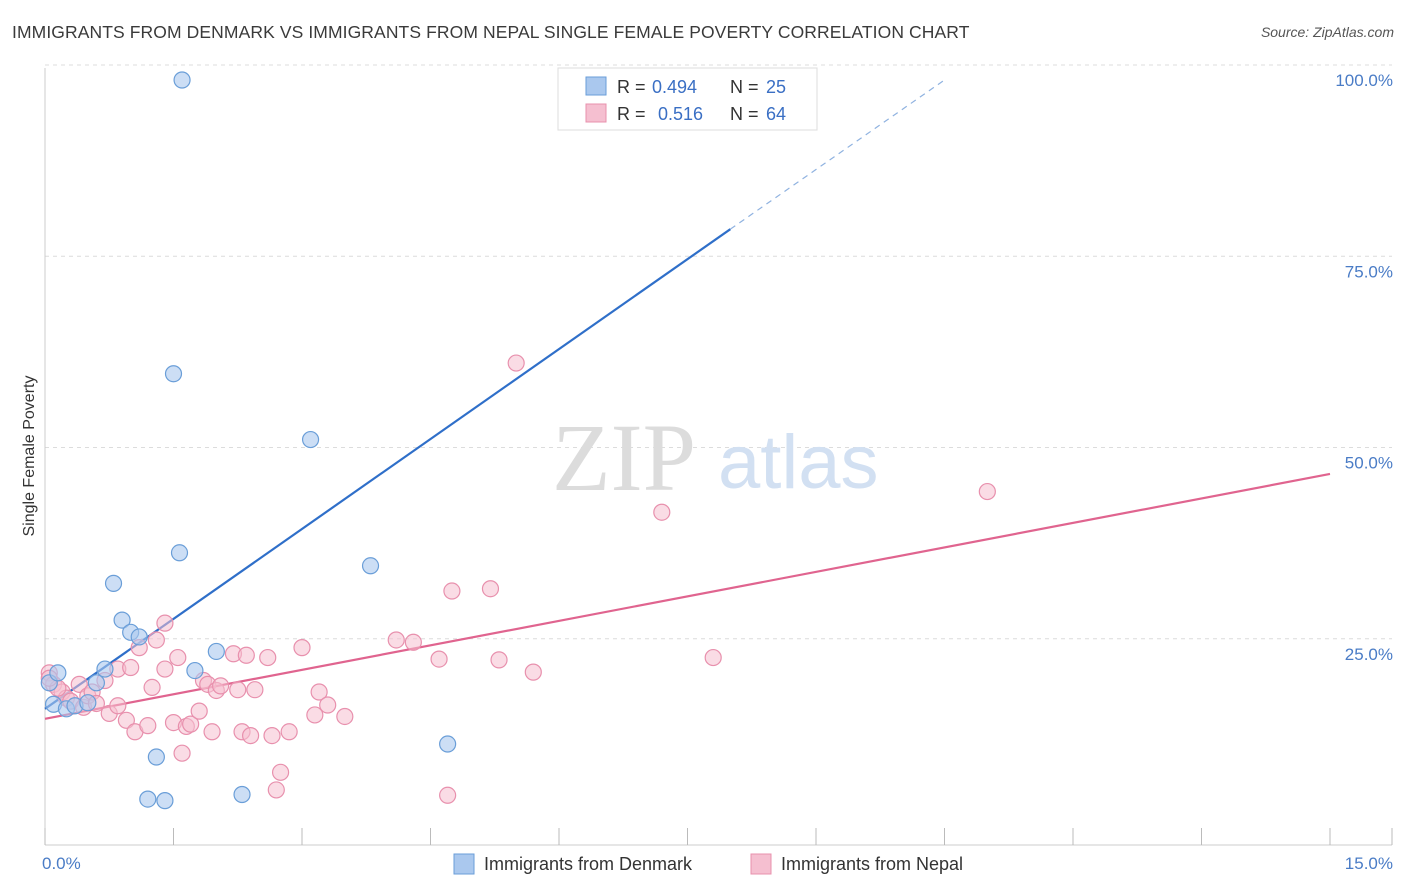 The image size is (1406, 892). I want to click on stats-nepal-r-label: R =, so click(631, 114).